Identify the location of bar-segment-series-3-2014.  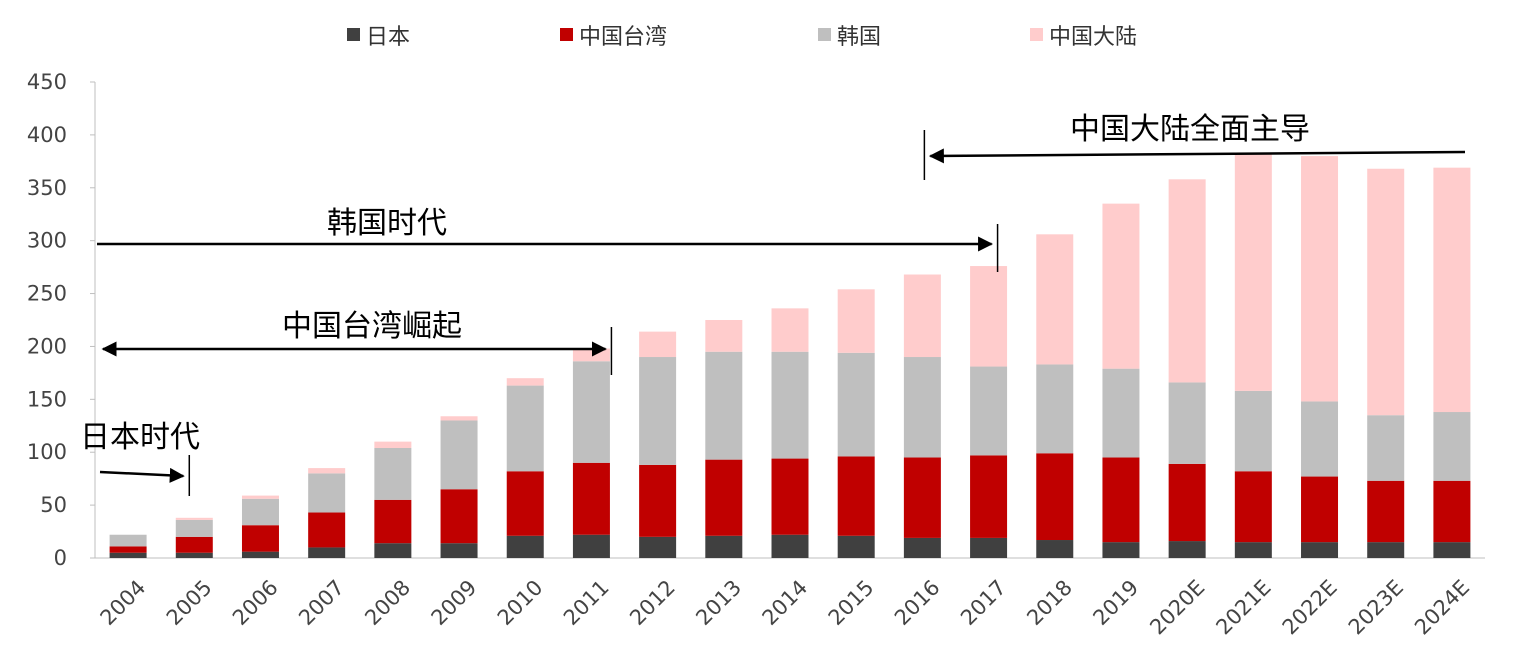
(790, 330).